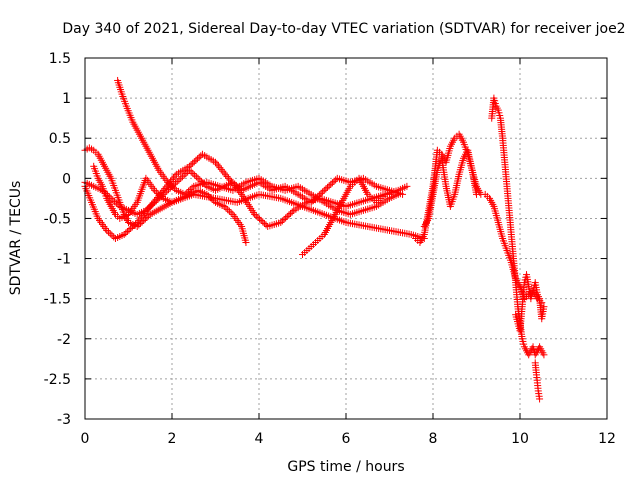 This screenshot has width=640, height=480. What do you see at coordinates (345, 467) in the screenshot?
I see `x-axis-label: GPS time / hours` at bounding box center [345, 467].